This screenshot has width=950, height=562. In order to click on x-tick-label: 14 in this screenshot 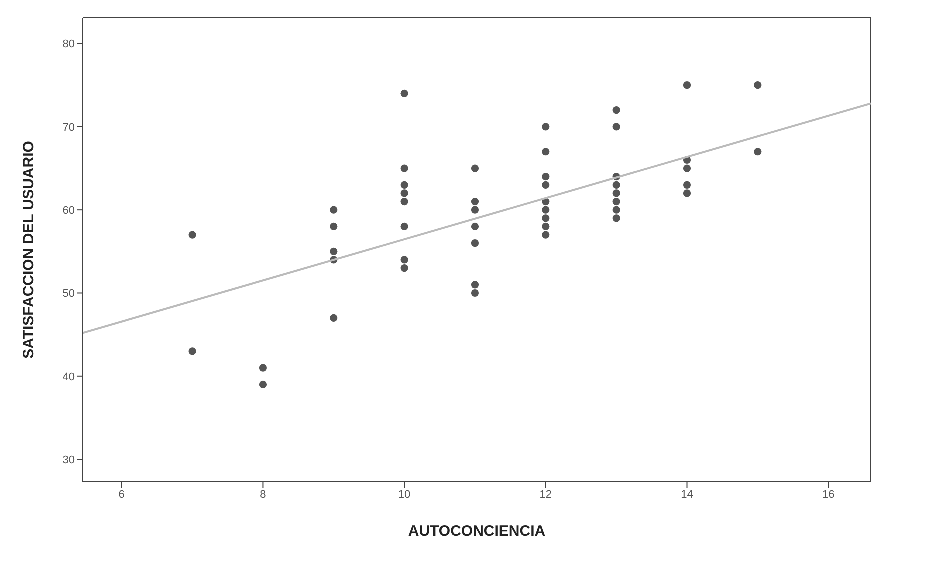, I will do `click(687, 494)`.